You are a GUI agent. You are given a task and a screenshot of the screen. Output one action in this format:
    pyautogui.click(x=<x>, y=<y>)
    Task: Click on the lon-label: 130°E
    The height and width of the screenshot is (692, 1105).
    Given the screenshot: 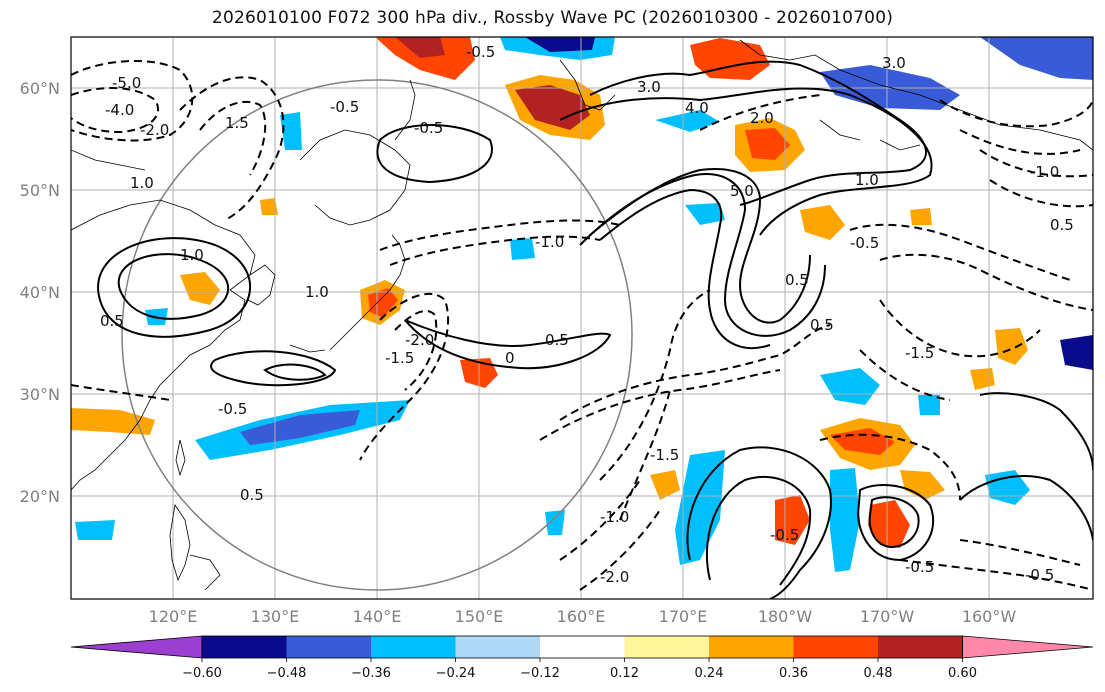 What is the action you would take?
    pyautogui.click(x=275, y=616)
    